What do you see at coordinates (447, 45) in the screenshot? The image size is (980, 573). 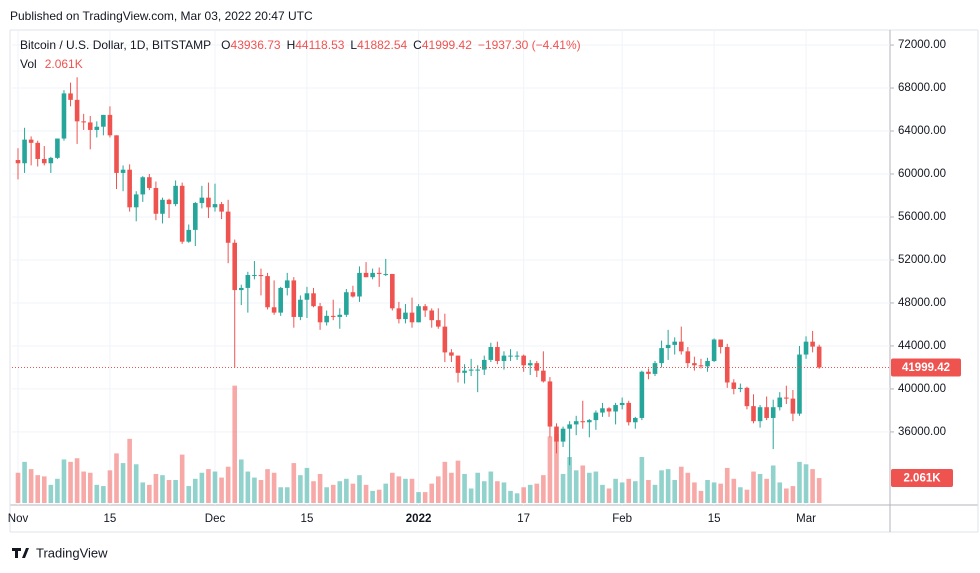 I see `legend-value: 41999.42` at bounding box center [447, 45].